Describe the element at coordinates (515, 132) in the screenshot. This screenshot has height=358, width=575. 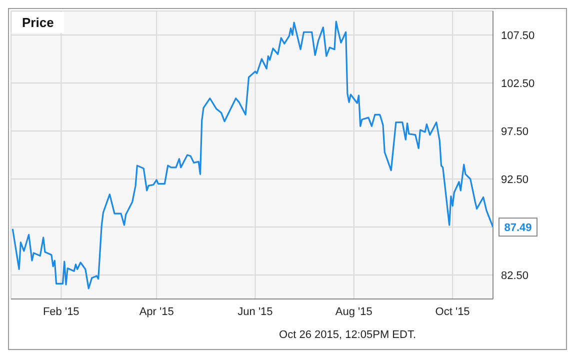
I see `y-tick-label: 97.50` at that location.